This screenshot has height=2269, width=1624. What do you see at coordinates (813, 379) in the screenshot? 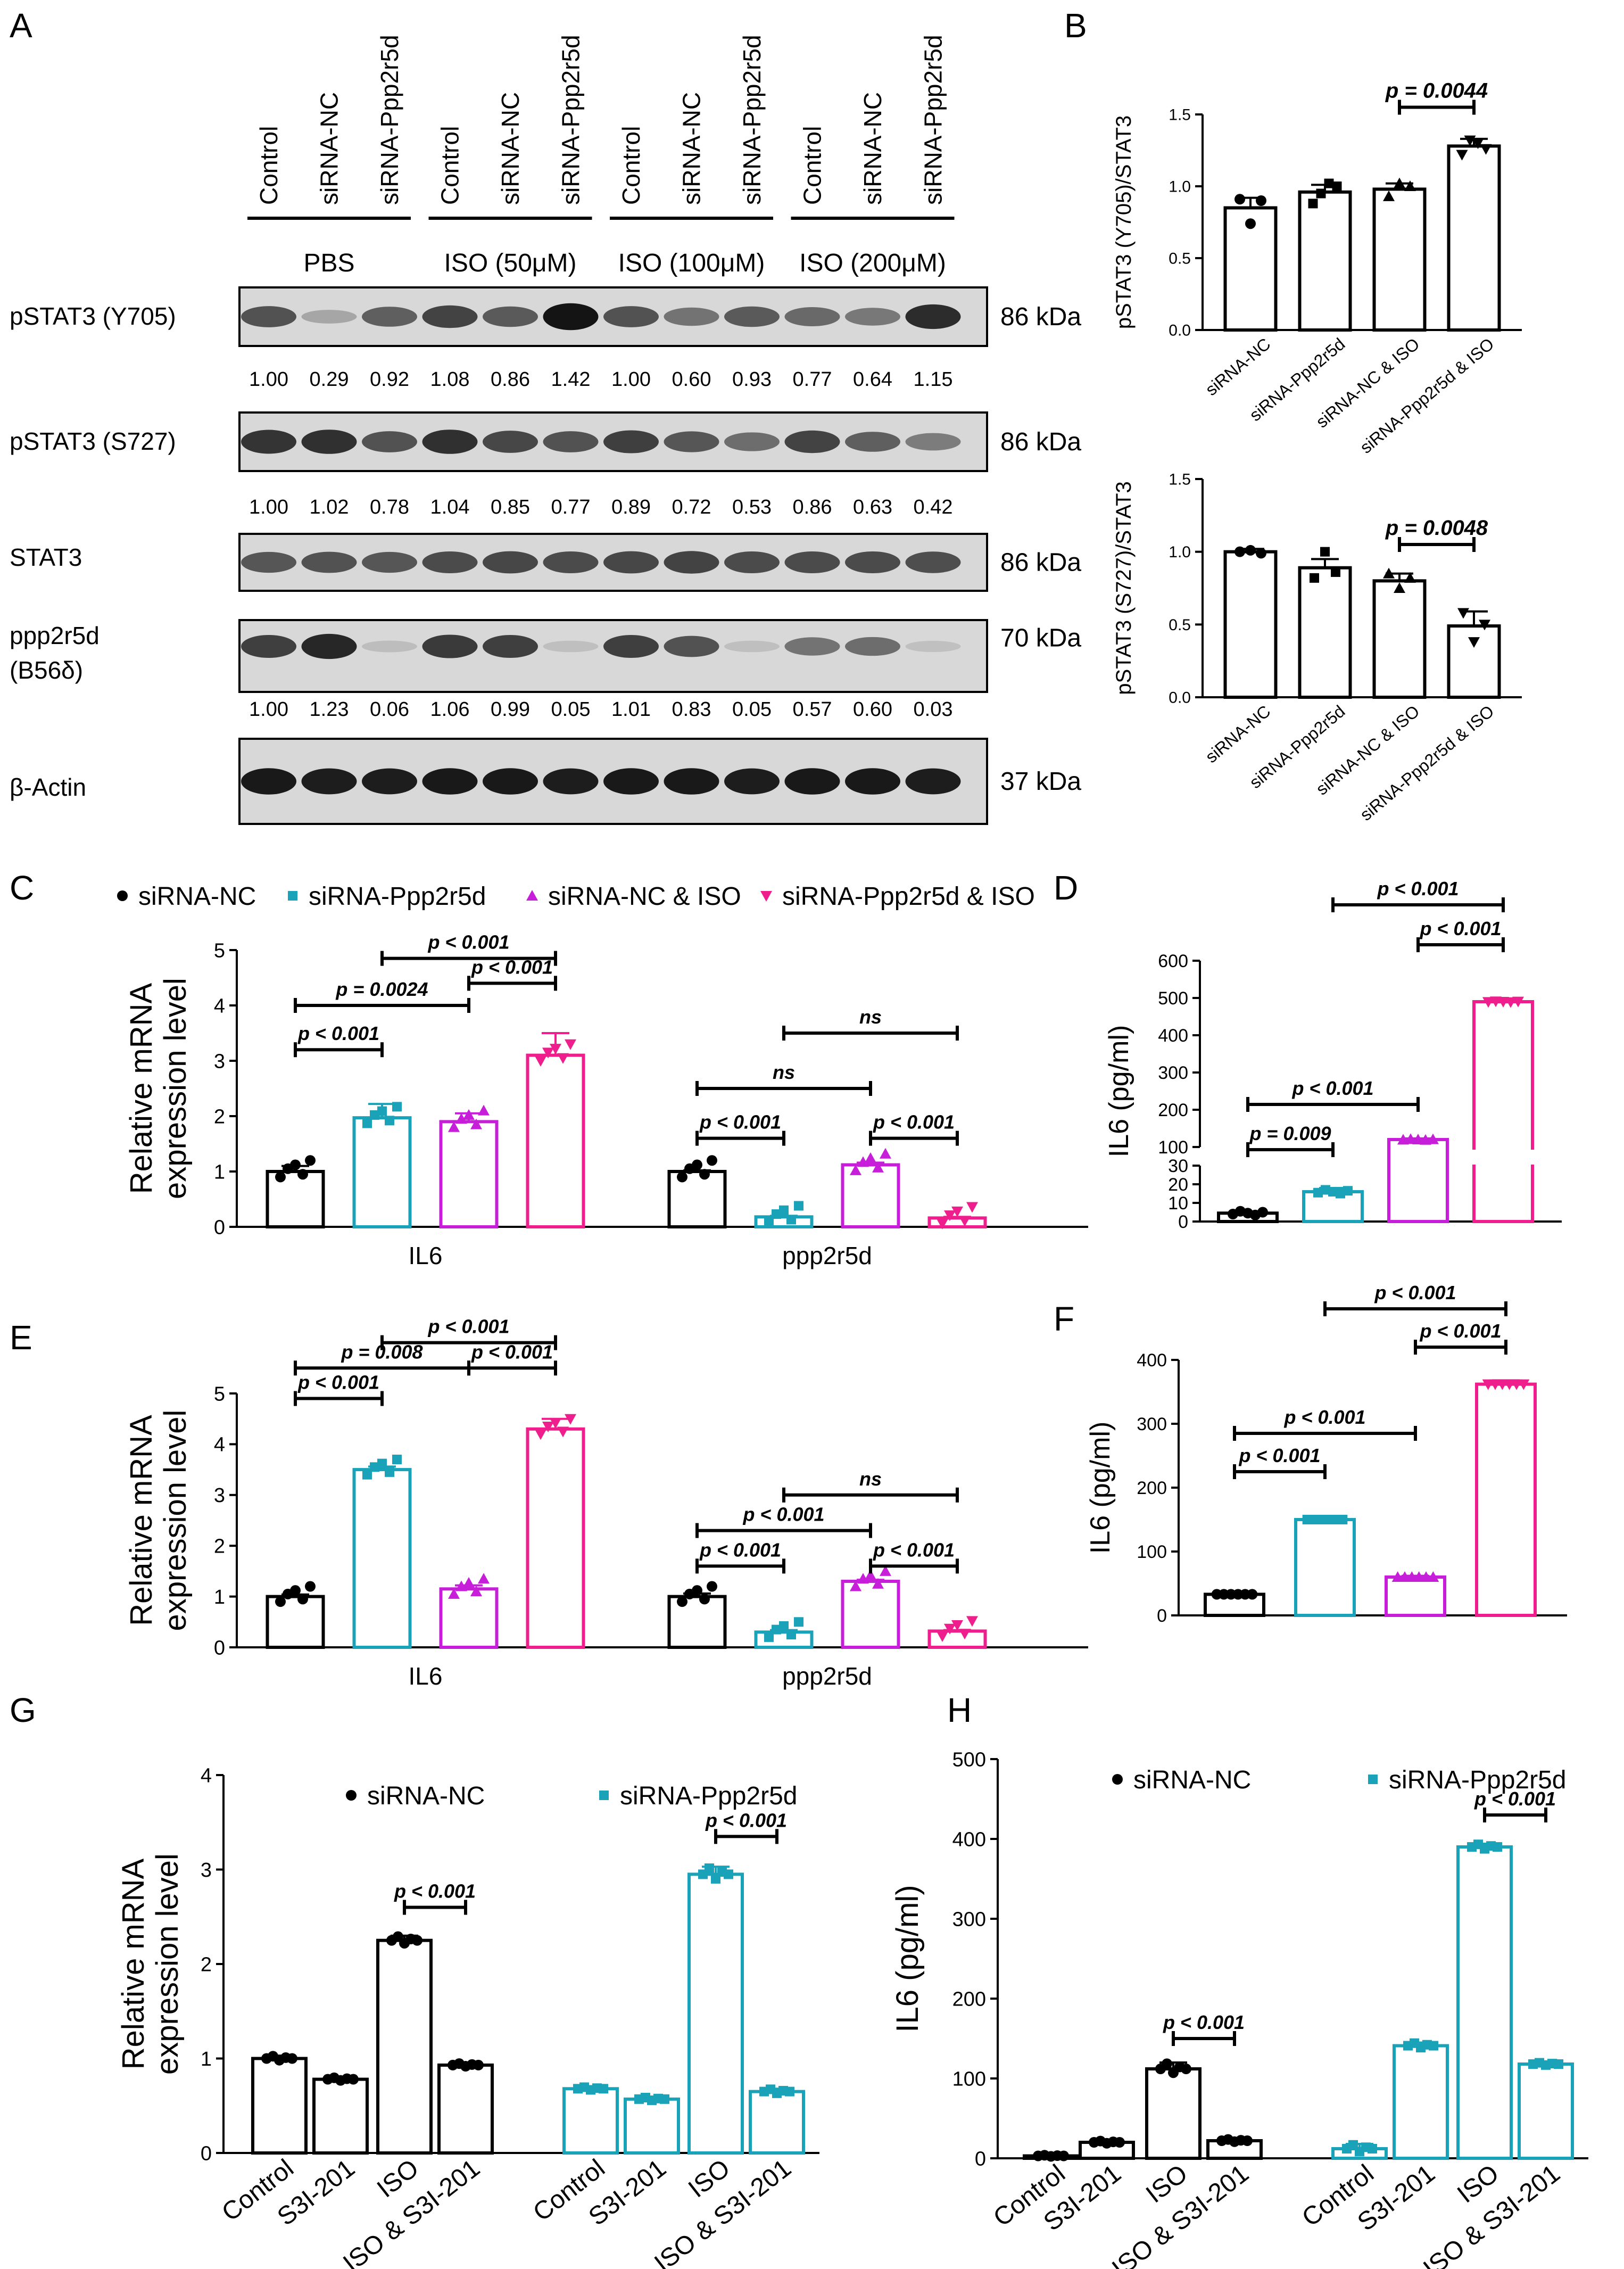
I see `band-quant-value: 0.77` at bounding box center [813, 379].